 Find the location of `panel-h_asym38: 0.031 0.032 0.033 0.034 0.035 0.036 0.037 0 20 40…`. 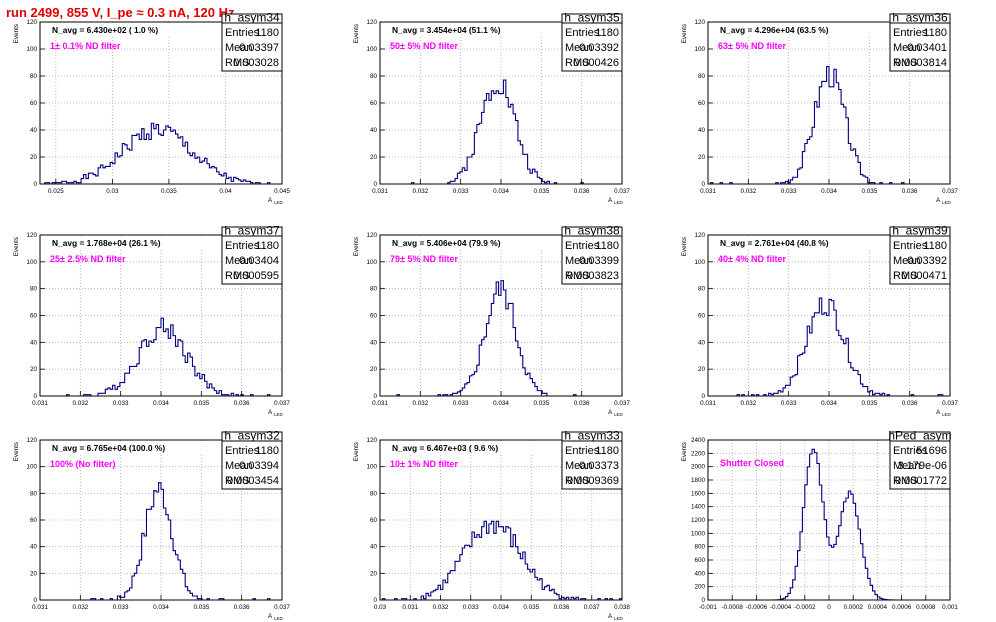

panel-h_asym38: 0.031 0.032 0.033 0.034 0.035 0.036 0.037 0 20 40… is located at coordinates (491, 321).